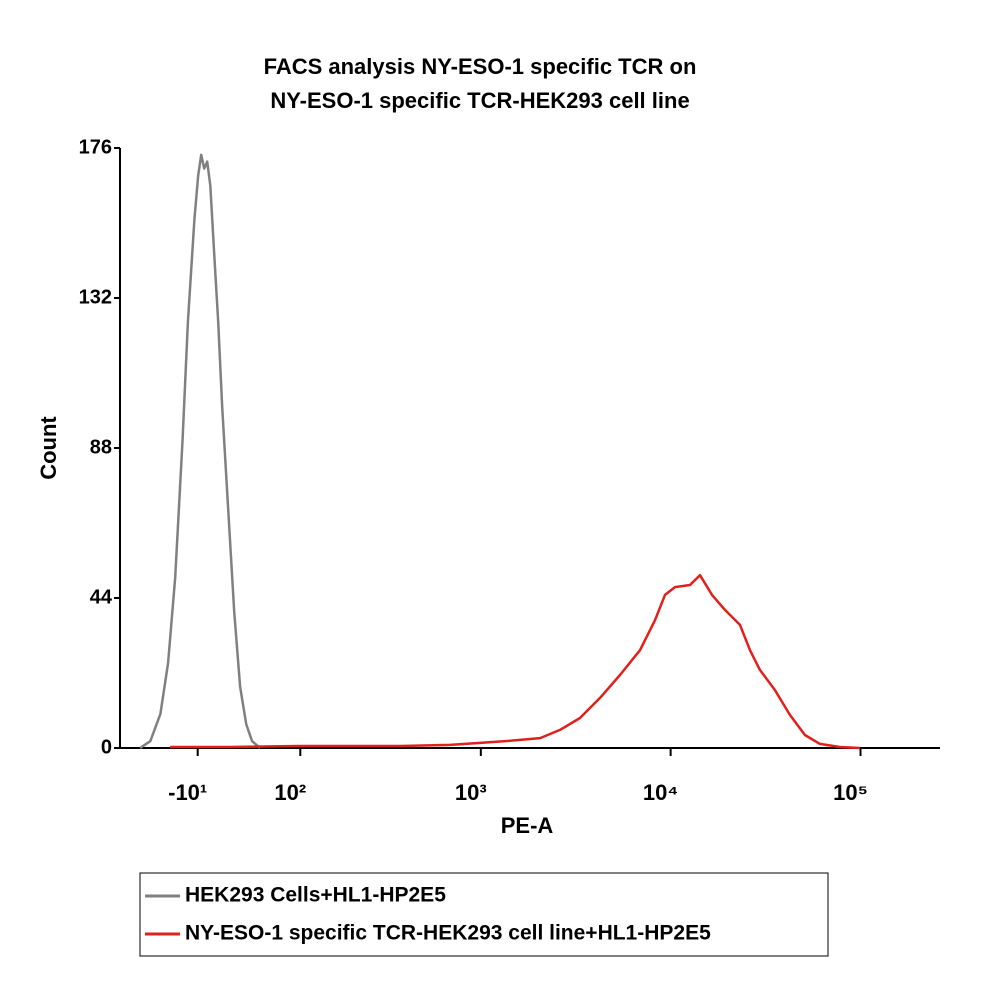  What do you see at coordinates (48, 448) in the screenshot?
I see `y-axis-label: Count` at bounding box center [48, 448].